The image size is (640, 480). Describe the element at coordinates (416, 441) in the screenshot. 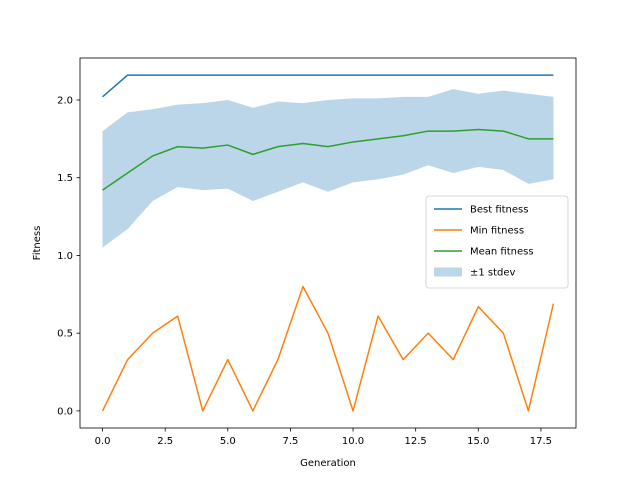

I see `x-tick-label: 12.5` at that location.